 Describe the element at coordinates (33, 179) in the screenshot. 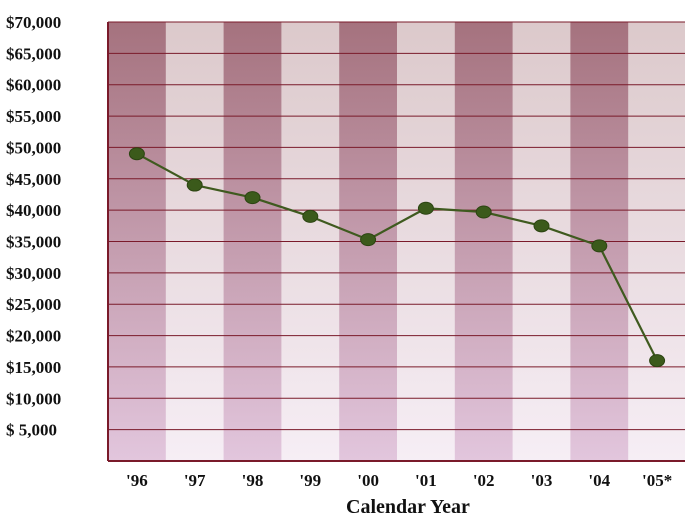

I see `y-tick-label: $45,000` at that location.